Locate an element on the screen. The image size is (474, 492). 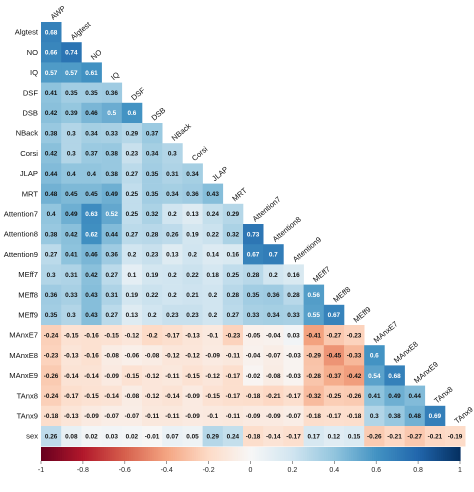
column-label: MRT is located at coordinates (239, 195).